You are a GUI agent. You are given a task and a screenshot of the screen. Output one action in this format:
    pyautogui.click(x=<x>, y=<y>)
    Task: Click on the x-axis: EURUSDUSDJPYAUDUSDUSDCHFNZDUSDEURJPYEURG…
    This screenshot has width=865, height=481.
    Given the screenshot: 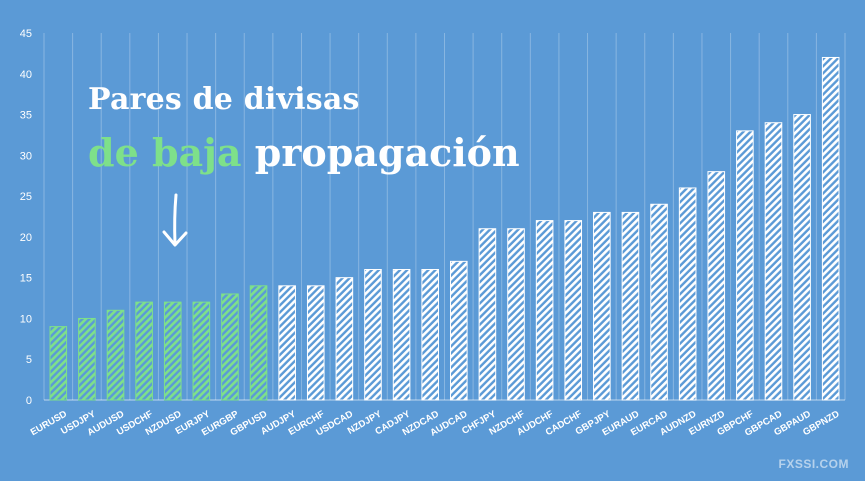 What is the action you would take?
    pyautogui.click(x=435, y=423)
    